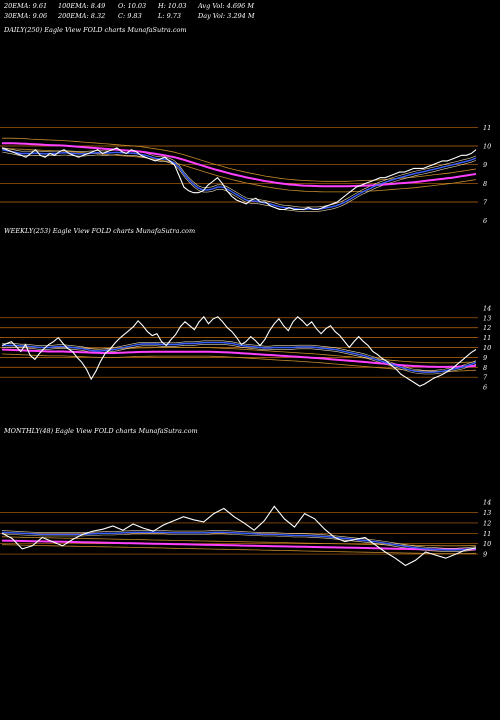 Image resolution: width=500 pixels, height=720 pixels. I want to click on monthly-ytick-label: 12, so click(487, 523).